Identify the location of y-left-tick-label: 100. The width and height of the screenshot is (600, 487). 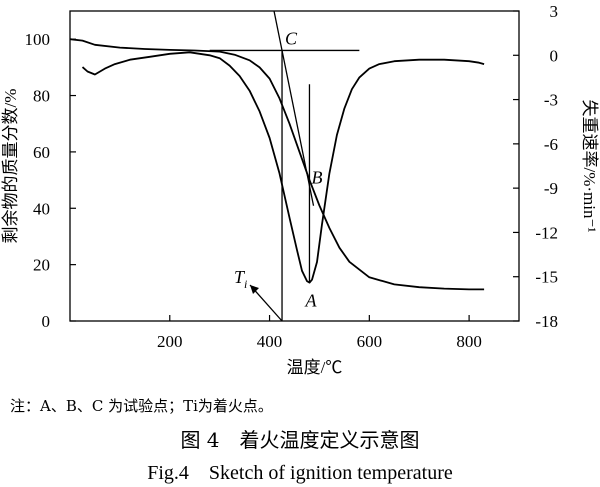
(38, 39).